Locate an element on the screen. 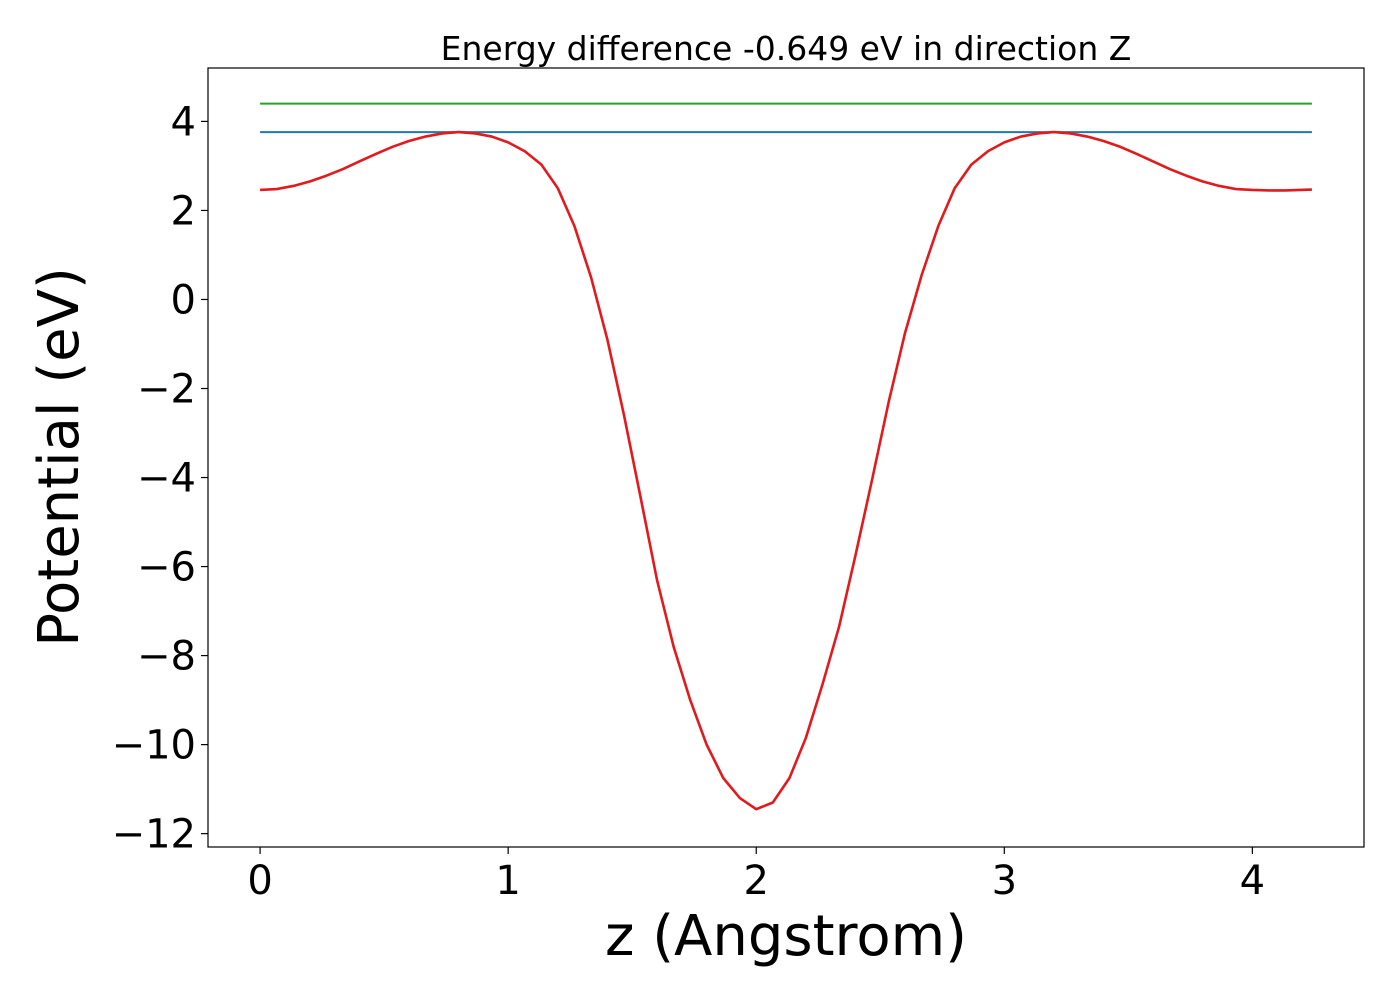 This screenshot has width=1400, height=1000. x-tick-label: 3 is located at coordinates (1004, 881).